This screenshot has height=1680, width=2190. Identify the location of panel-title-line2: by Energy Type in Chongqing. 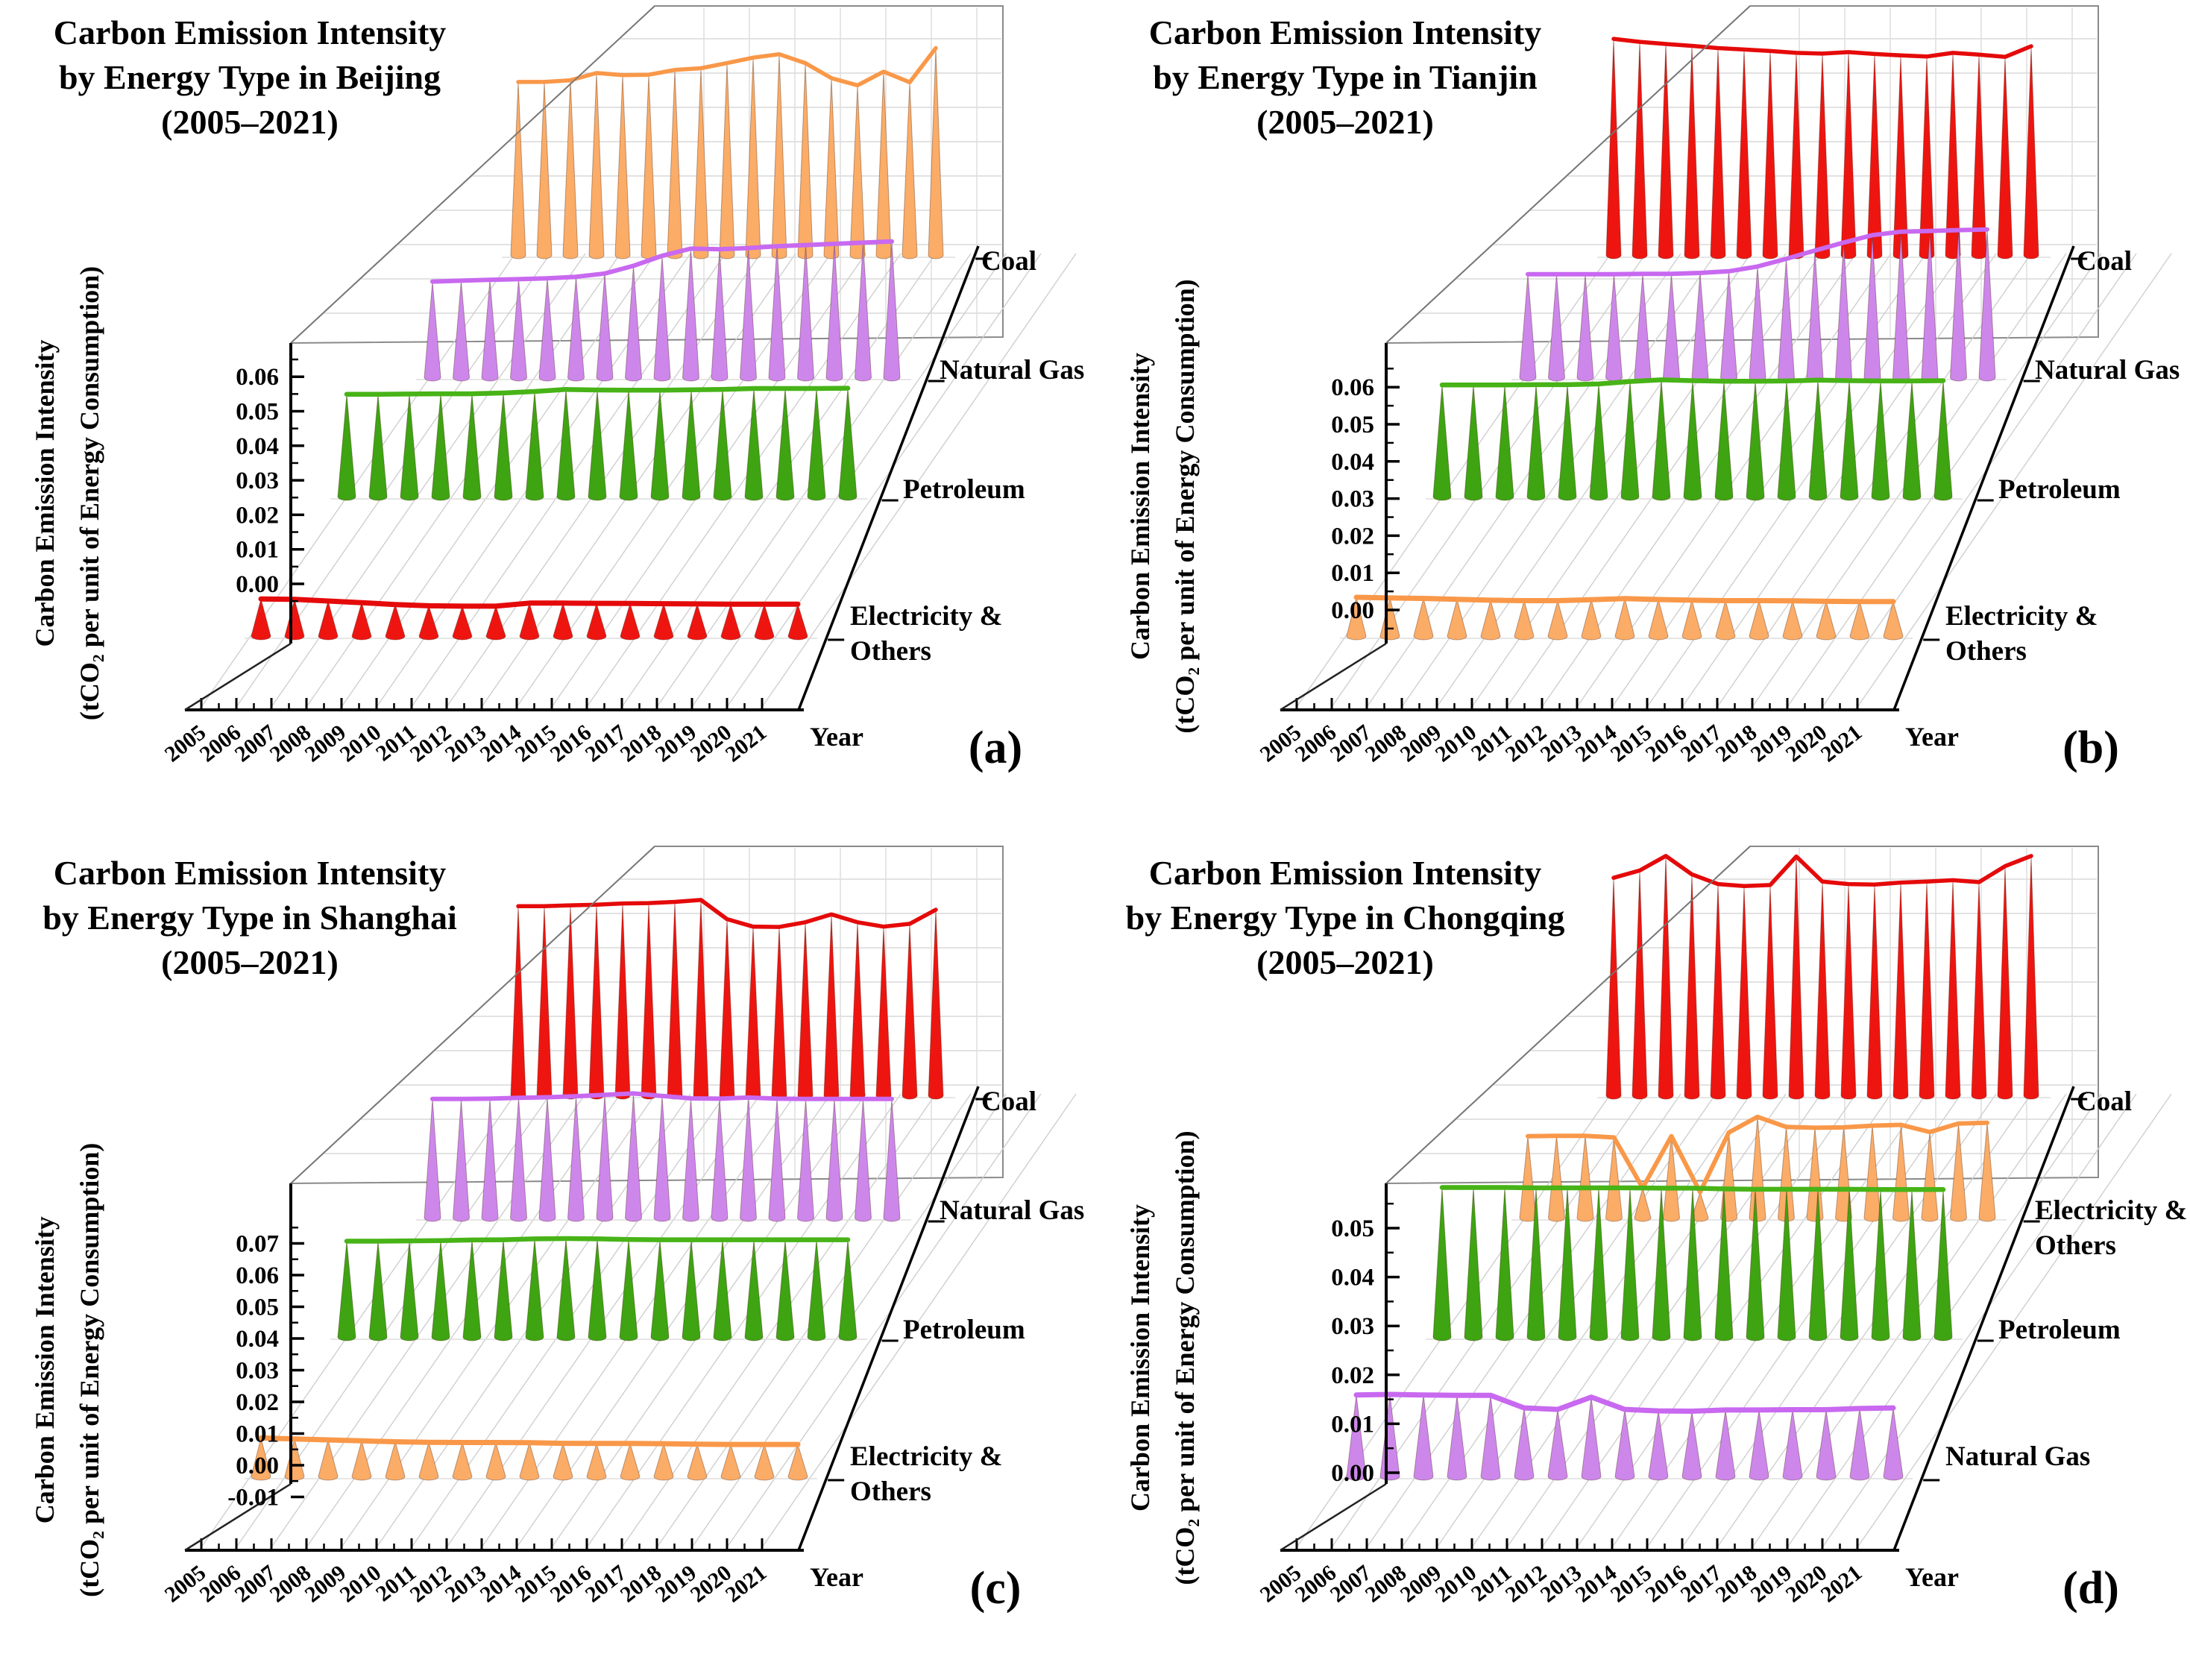
(1345, 918).